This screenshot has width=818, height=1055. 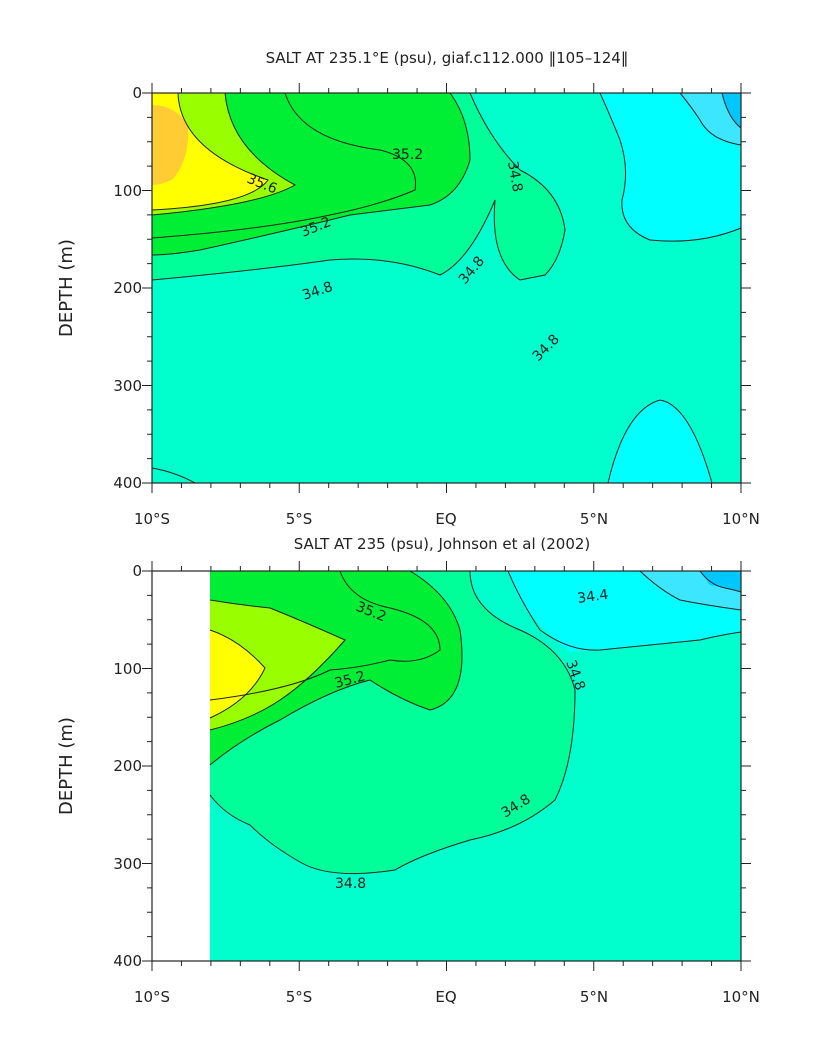 What do you see at coordinates (66, 766) in the screenshot?
I see `panel-bottom-ylabel: DEPTH (m)` at bounding box center [66, 766].